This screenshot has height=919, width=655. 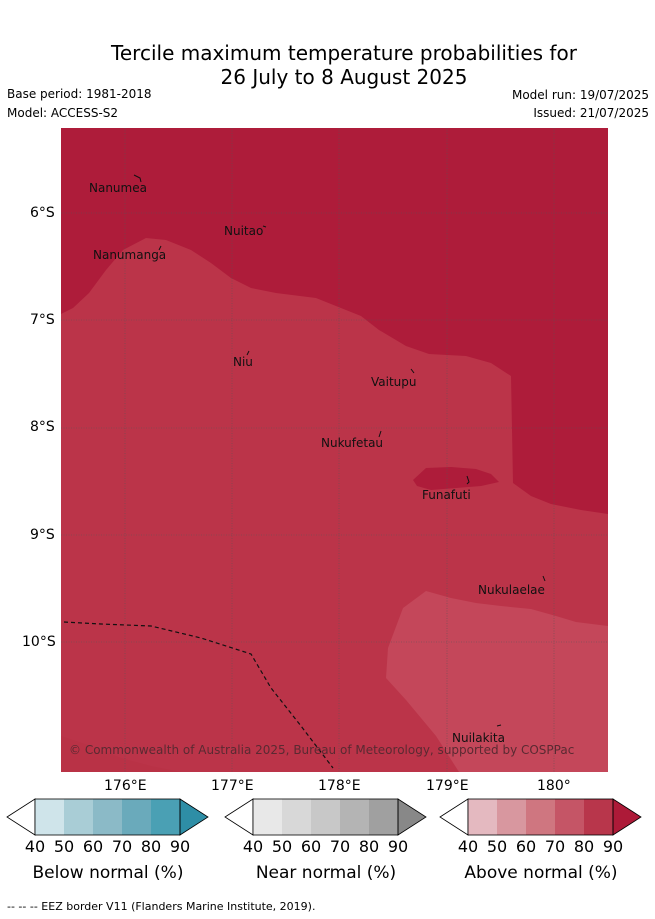 What do you see at coordinates (541, 873) in the screenshot?
I see `colorbar-label-above: Above normal (%)` at bounding box center [541, 873].